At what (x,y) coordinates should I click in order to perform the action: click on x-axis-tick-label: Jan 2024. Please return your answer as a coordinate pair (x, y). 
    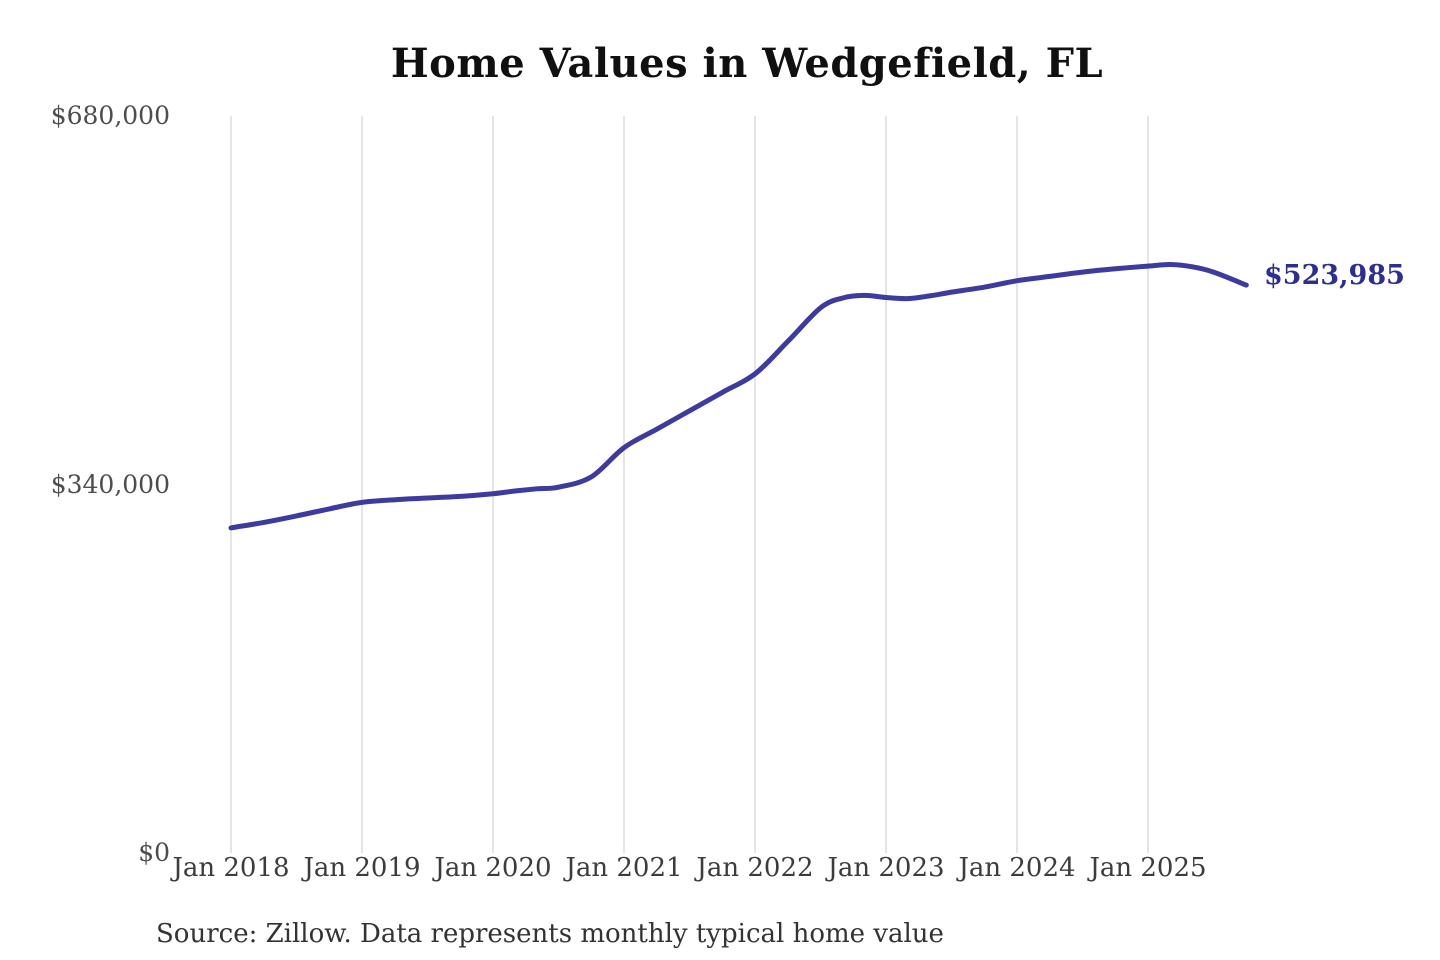
    Looking at the image, I should click on (1017, 868).